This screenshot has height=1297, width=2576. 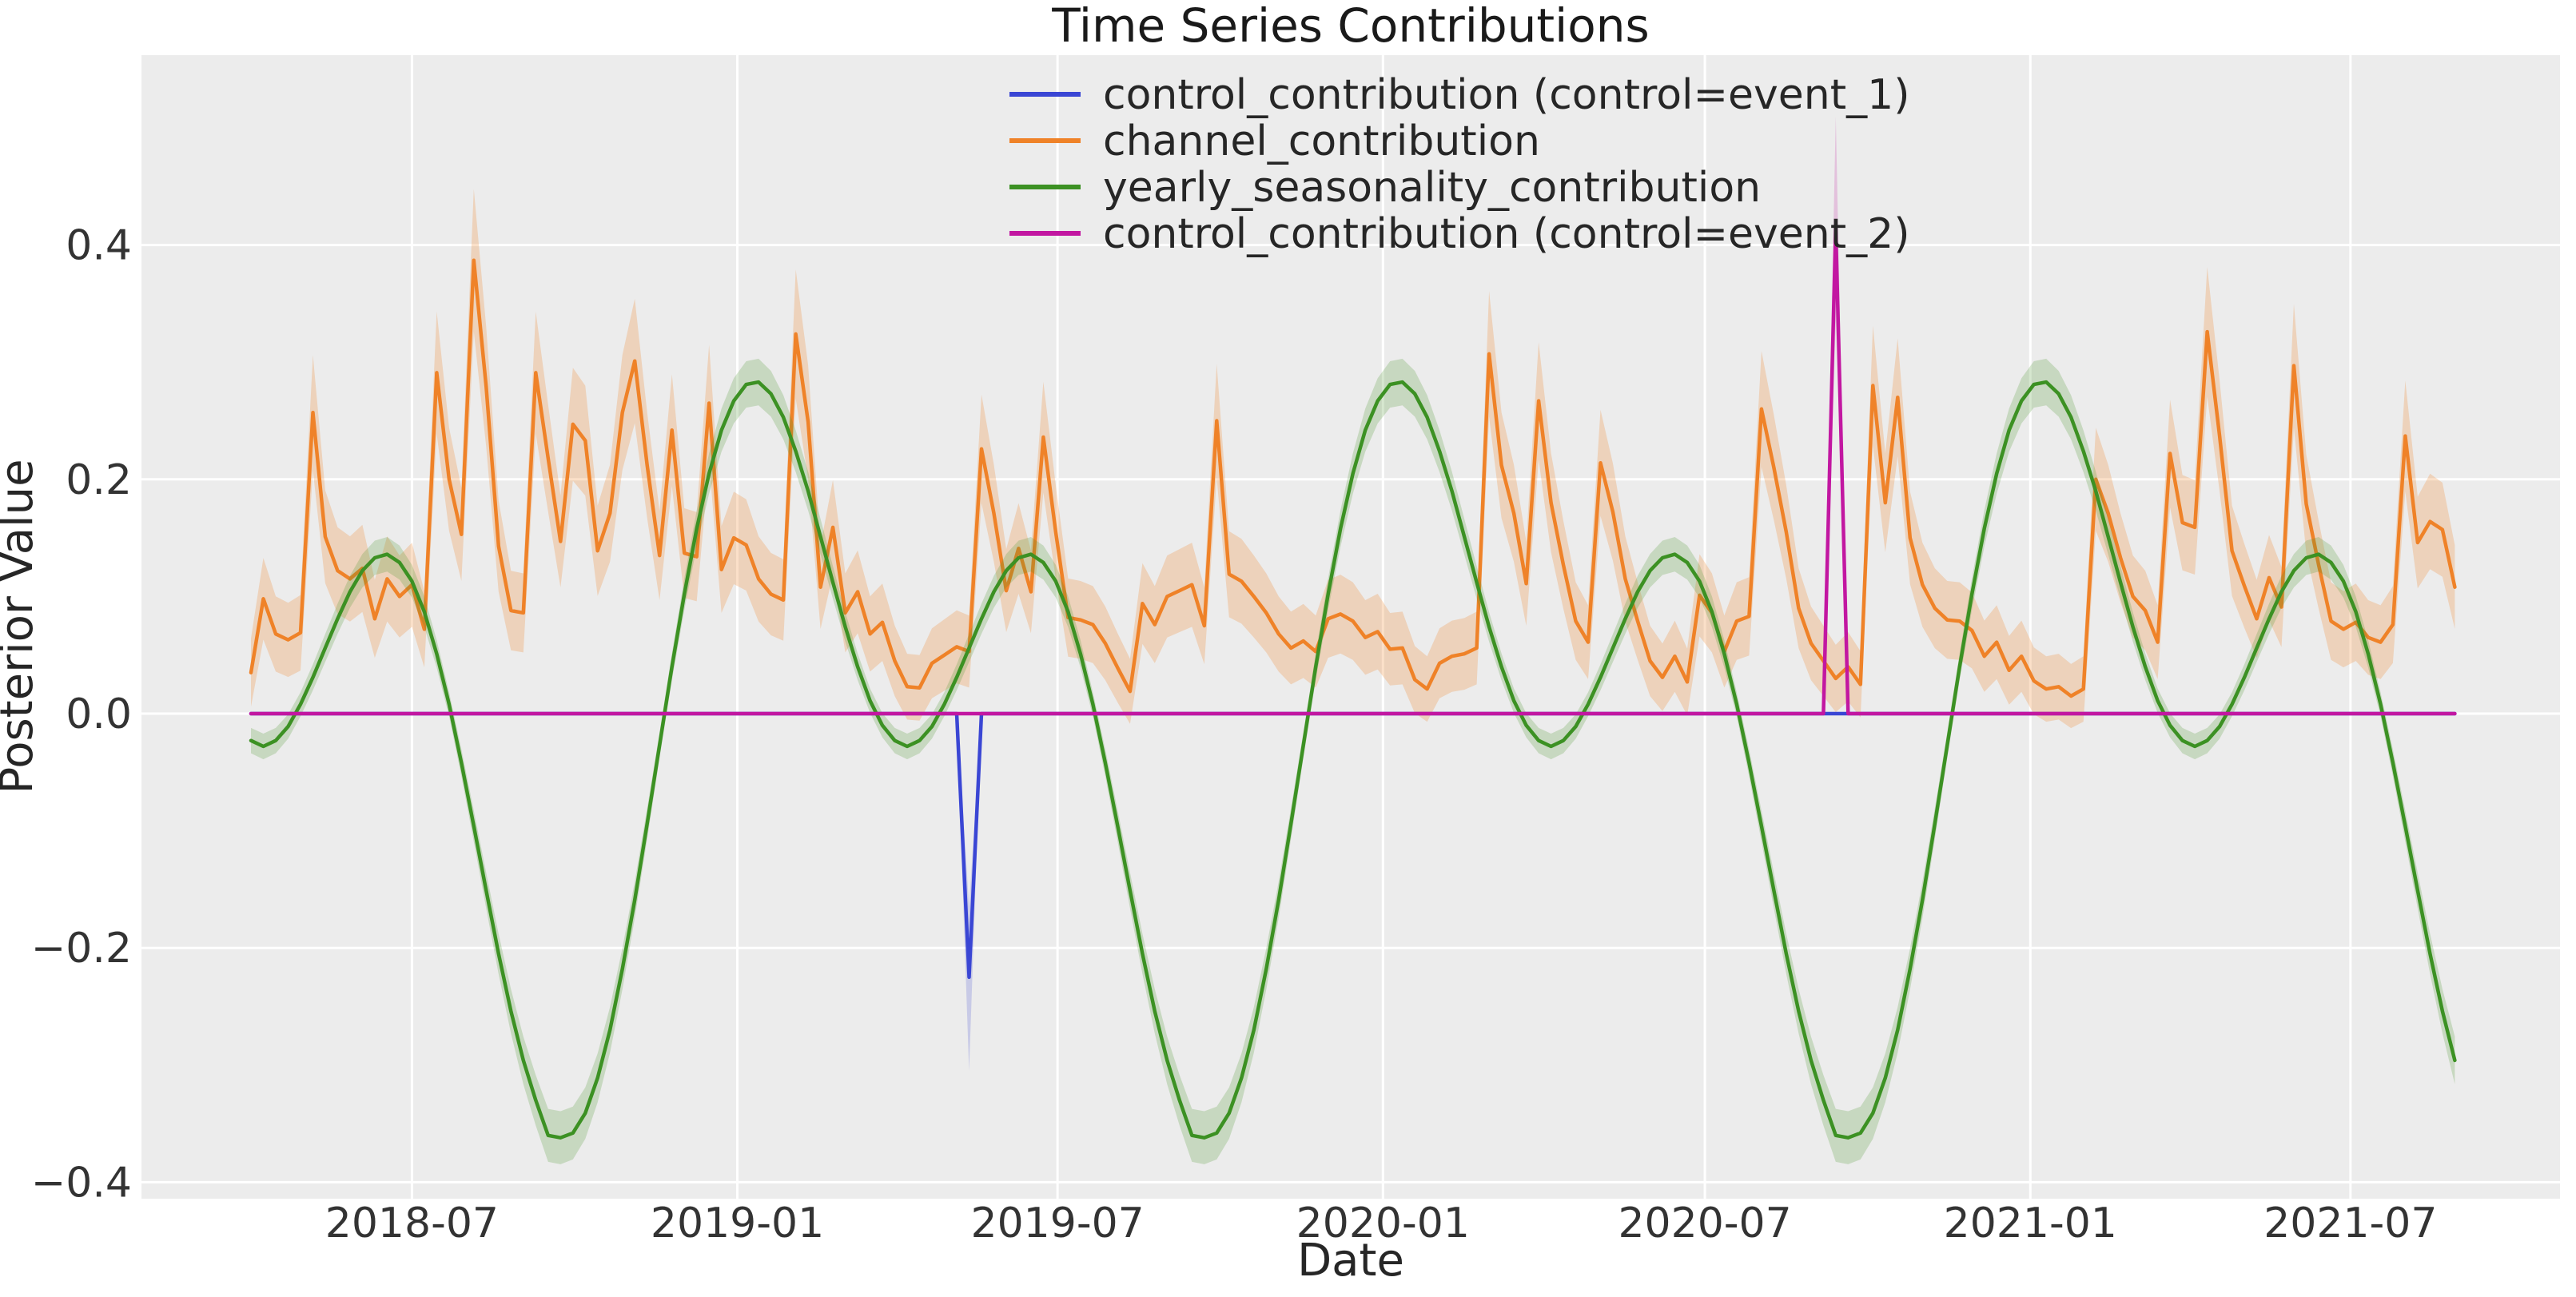 I want to click on y-tick-label: 0.2, so click(x=99, y=480).